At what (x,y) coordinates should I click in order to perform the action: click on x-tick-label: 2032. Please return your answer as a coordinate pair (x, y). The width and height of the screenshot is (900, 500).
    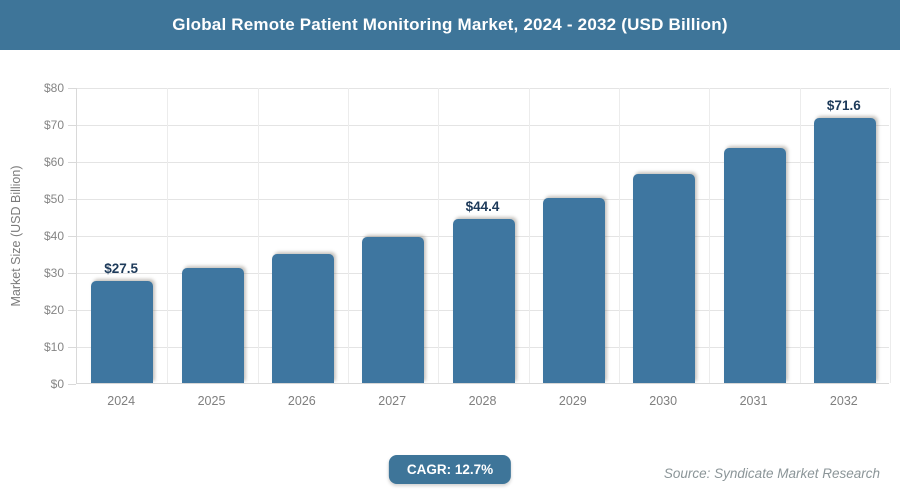
    Looking at the image, I should click on (843, 401).